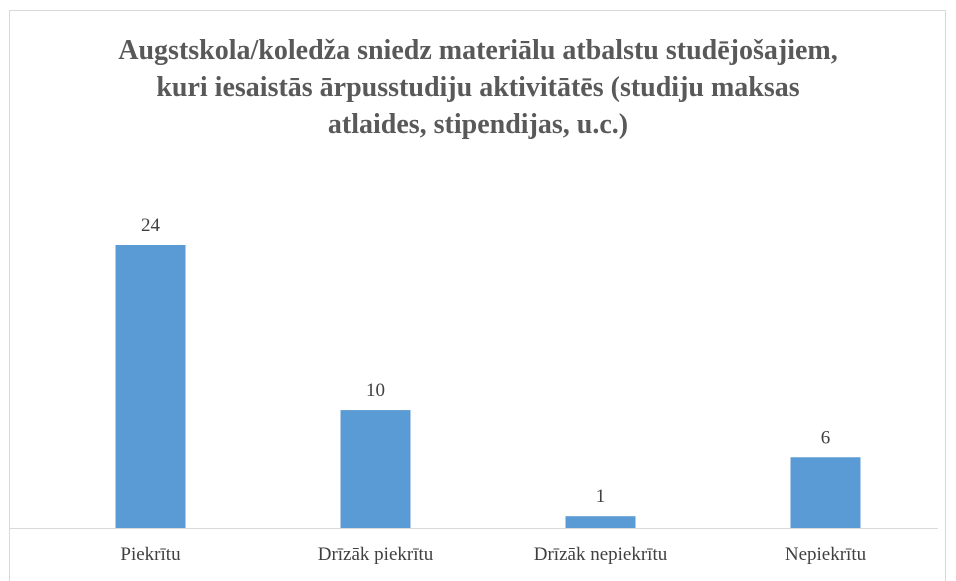 This screenshot has height=581, width=956. I want to click on x-tick-label: Drīzāk nepiekrītu, so click(601, 554).